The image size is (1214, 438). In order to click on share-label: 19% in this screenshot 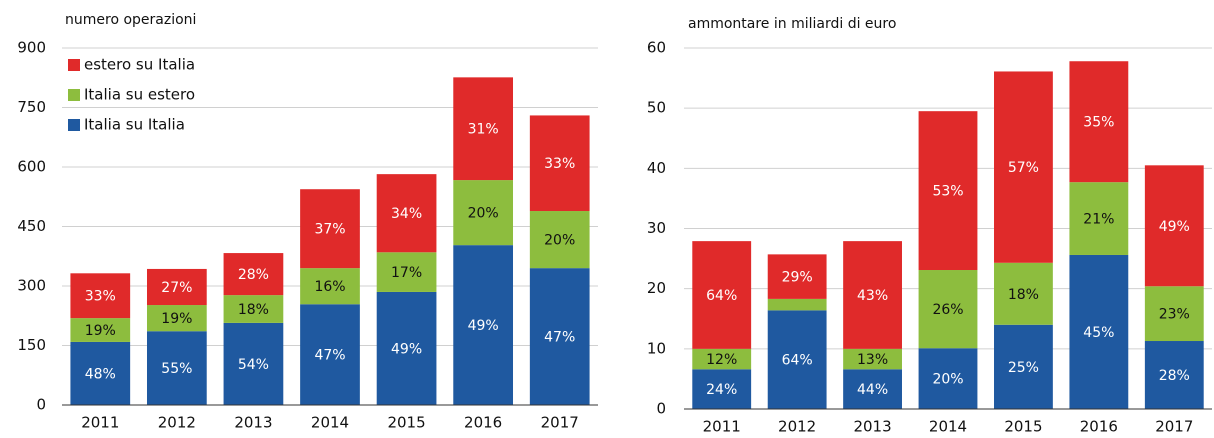, I will do `click(100, 331)`.